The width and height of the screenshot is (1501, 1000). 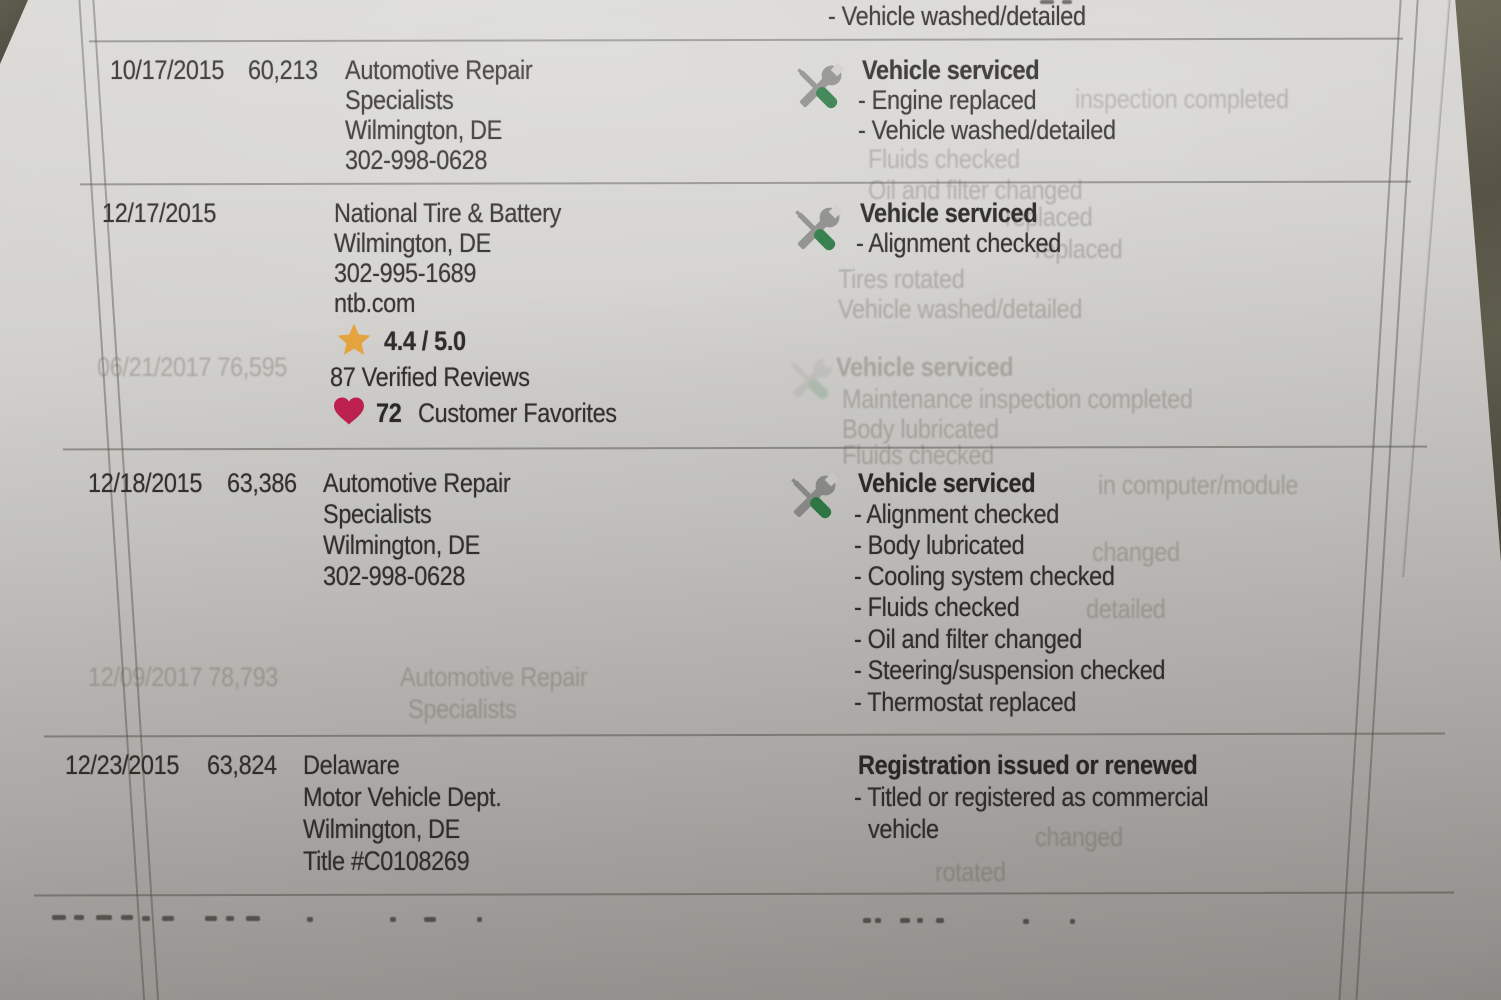 What do you see at coordinates (1198, 485) in the screenshot?
I see `ghost-text: in computer/module` at bounding box center [1198, 485].